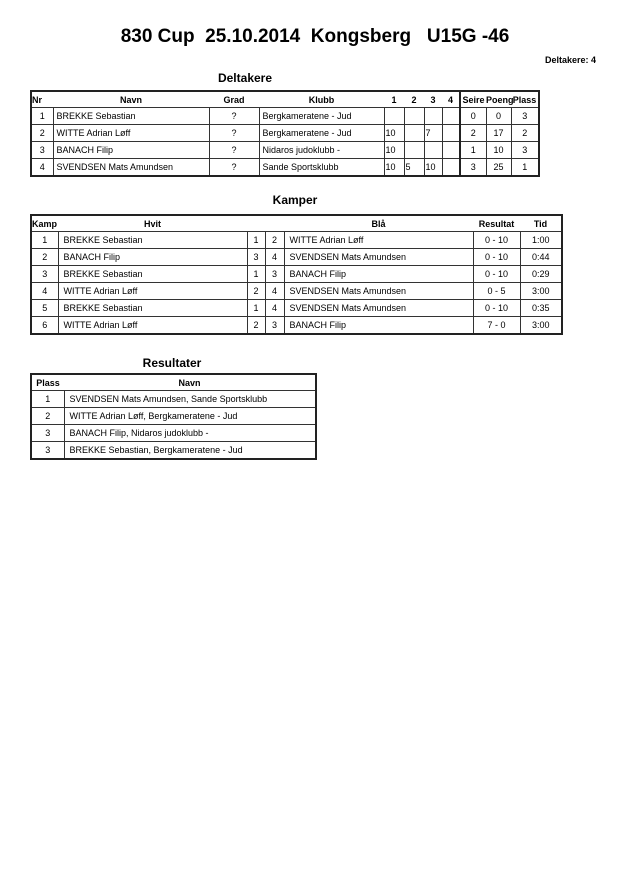 The width and height of the screenshot is (630, 891). I want to click on column-header: Grad, so click(234, 99).